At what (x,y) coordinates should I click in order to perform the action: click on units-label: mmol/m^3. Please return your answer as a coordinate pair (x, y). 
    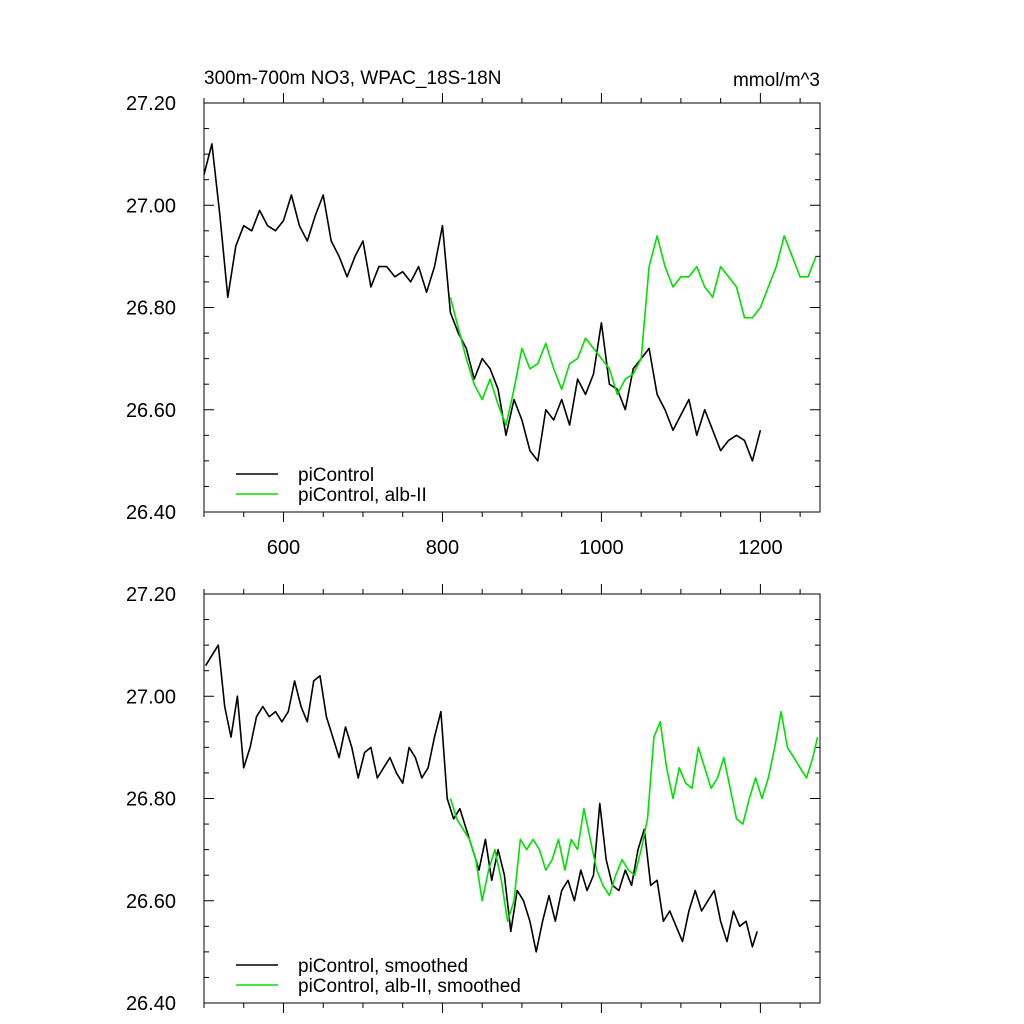
    Looking at the image, I should click on (776, 80).